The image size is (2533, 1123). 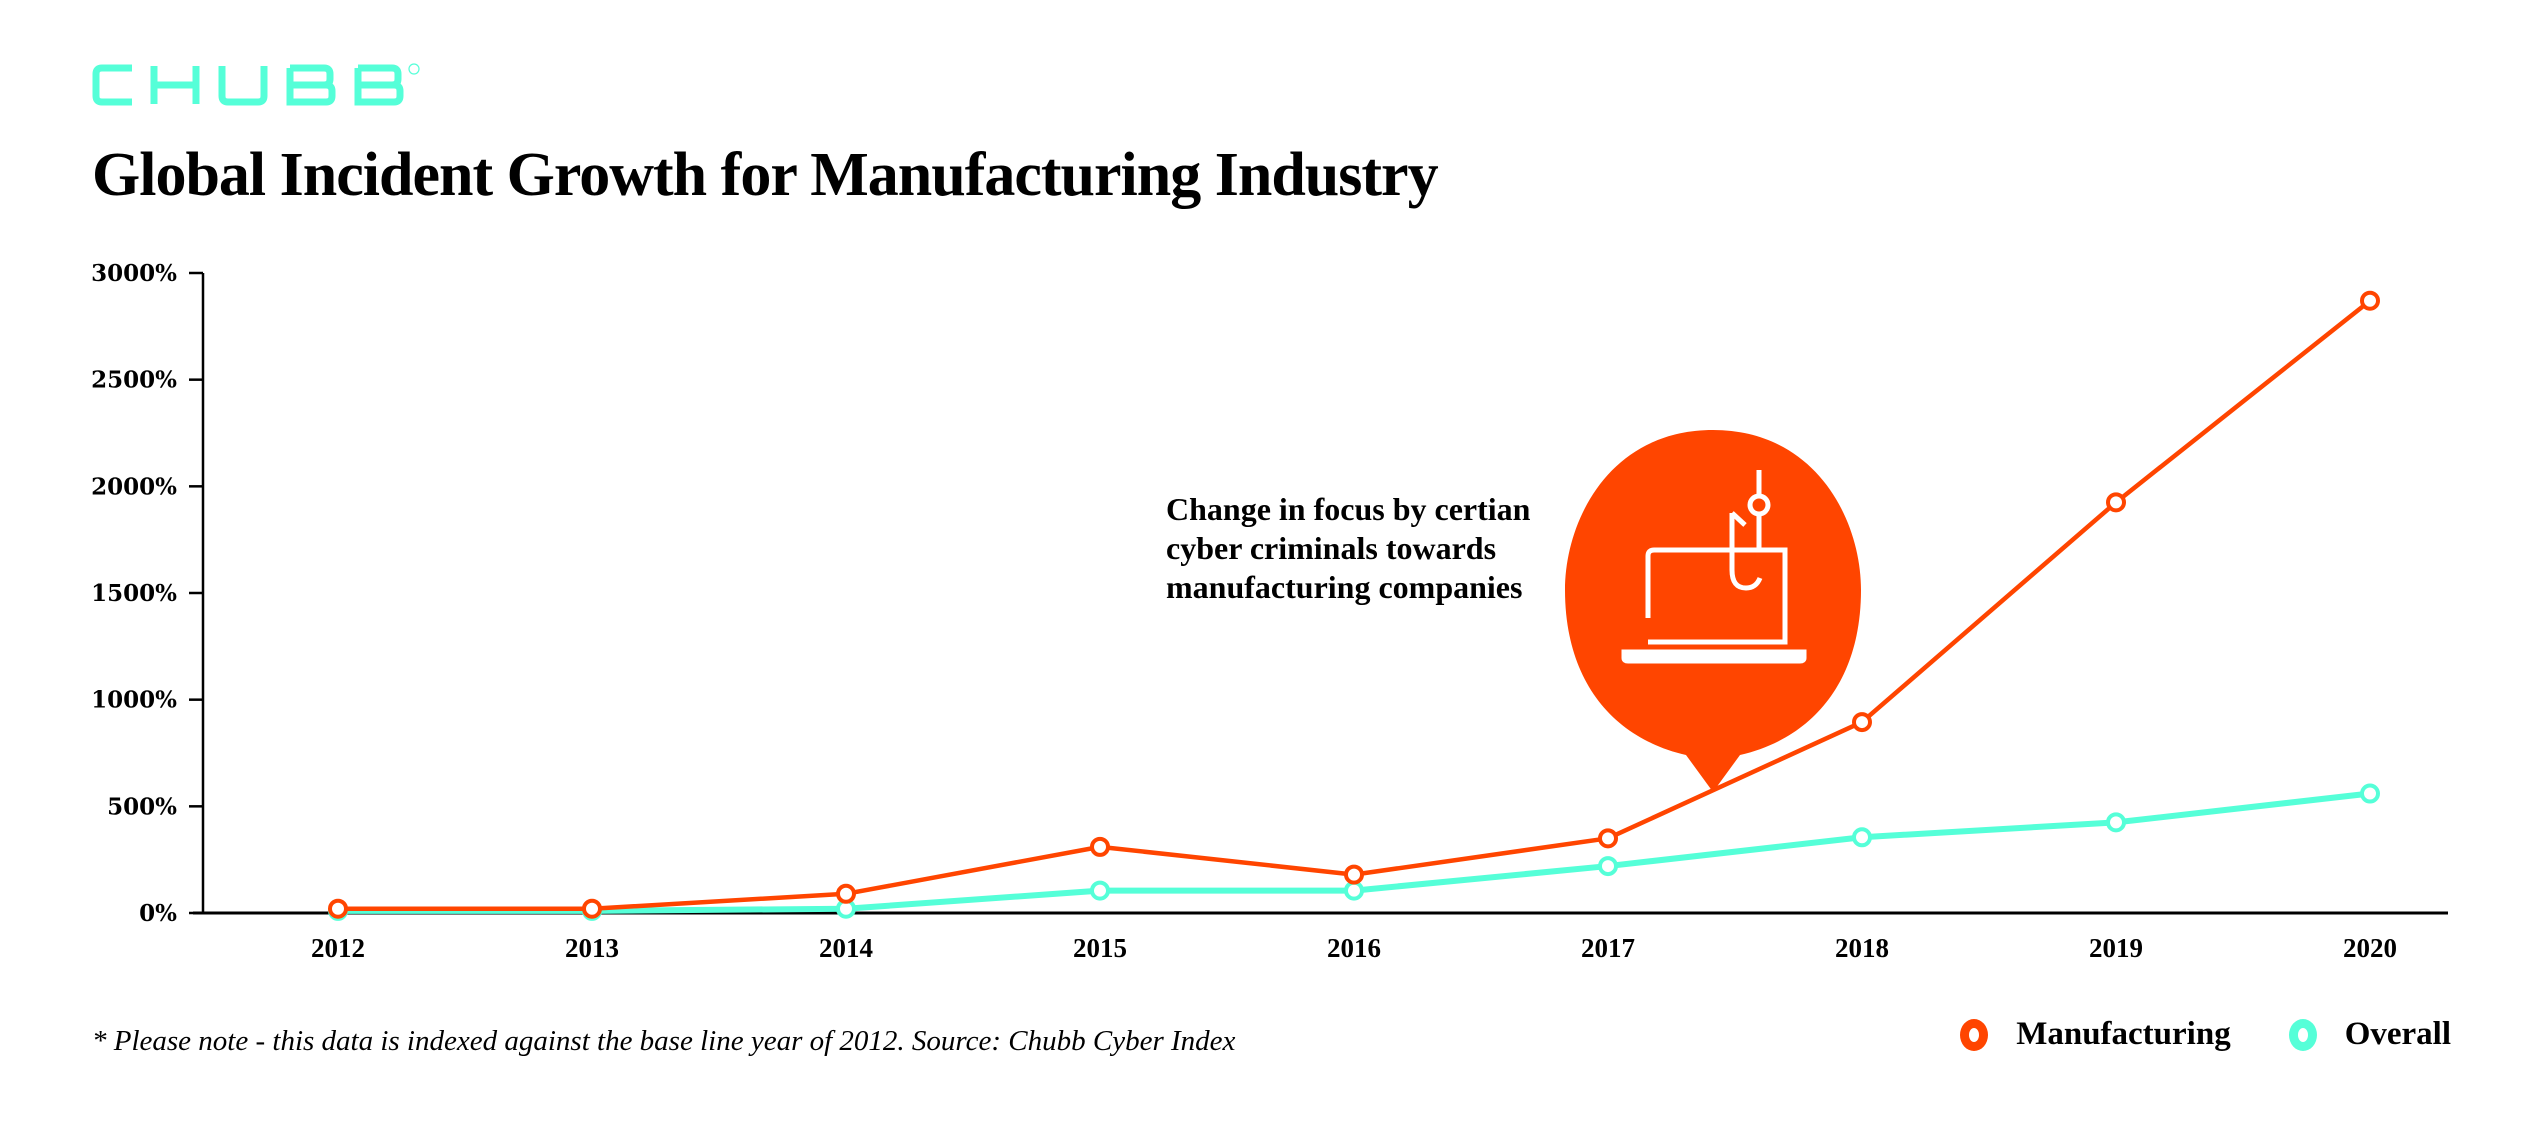 I want to click on x-tick-label: 2014, so click(x=846, y=948).